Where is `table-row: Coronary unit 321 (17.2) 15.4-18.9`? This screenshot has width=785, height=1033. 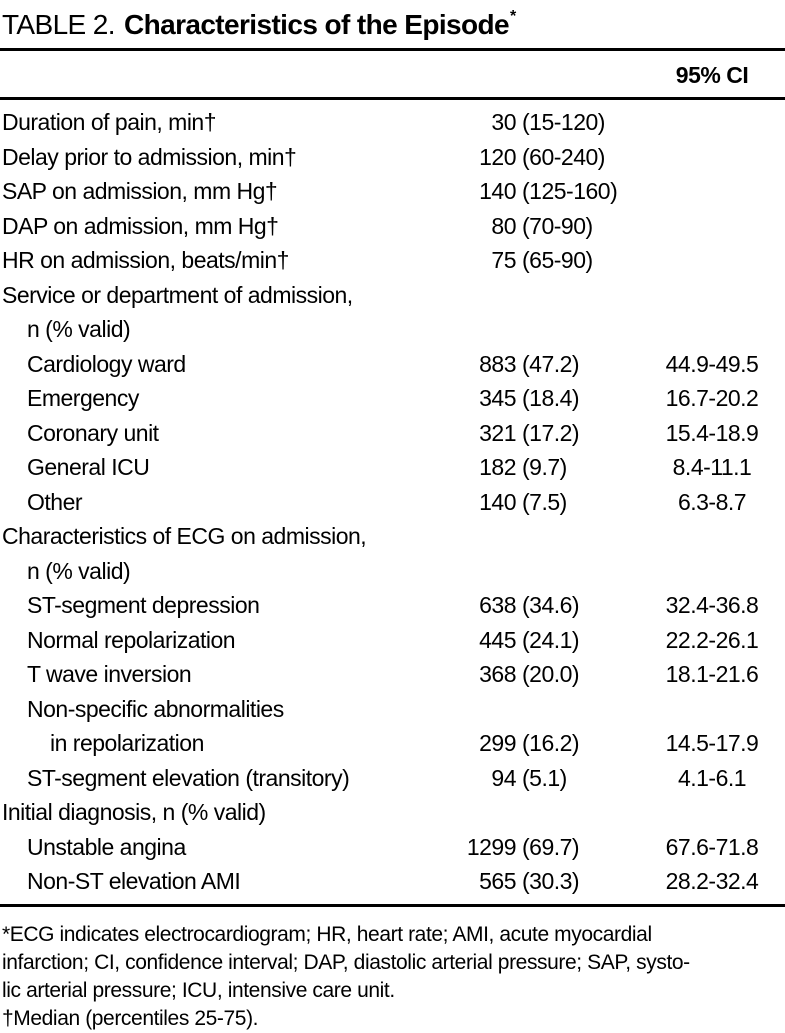
table-row: Coronary unit 321 (17.2) 15.4-18.9 is located at coordinates (392, 434).